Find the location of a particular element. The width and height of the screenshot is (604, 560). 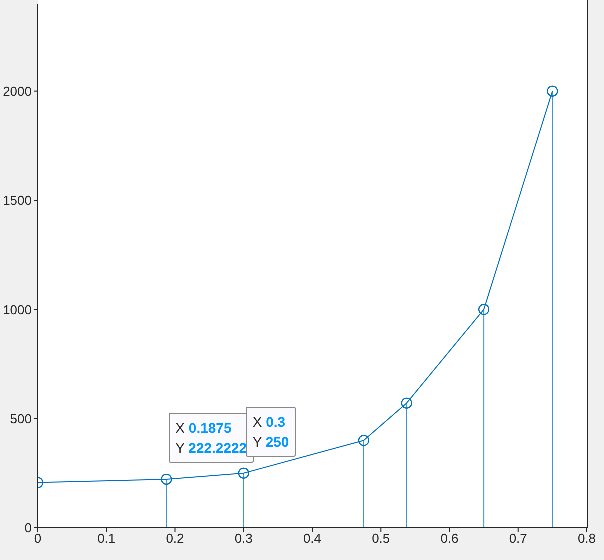

x-tick-label: 0.5 is located at coordinates (381, 538).